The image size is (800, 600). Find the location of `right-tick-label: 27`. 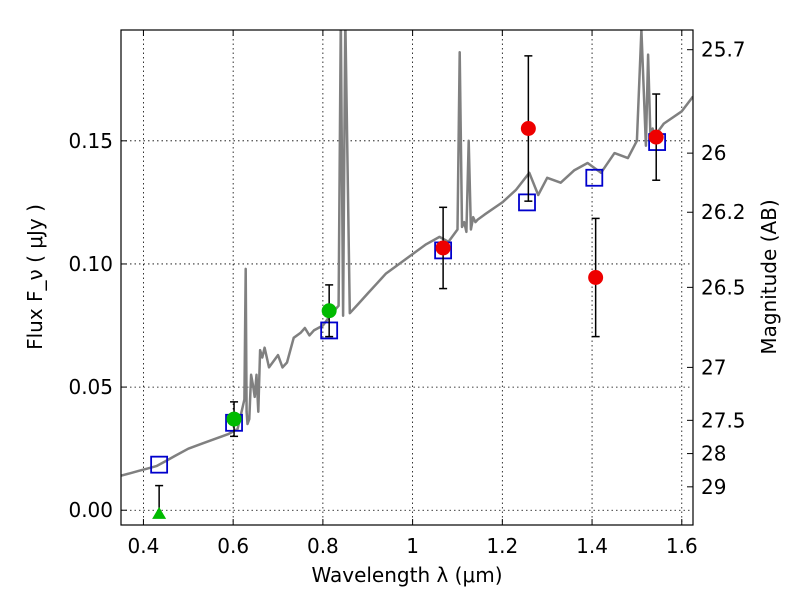

right-tick-label: 27 is located at coordinates (713, 367).